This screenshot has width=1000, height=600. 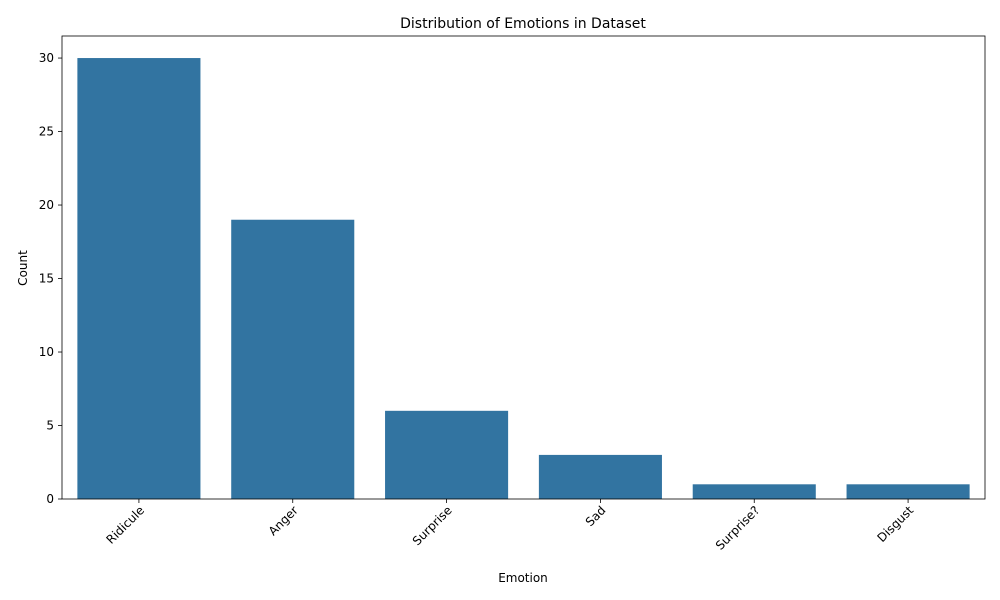 I want to click on x-axis-ticks: Ridicule Anger Surprise Sad Surprise? Disgust, so click(x=510, y=526).